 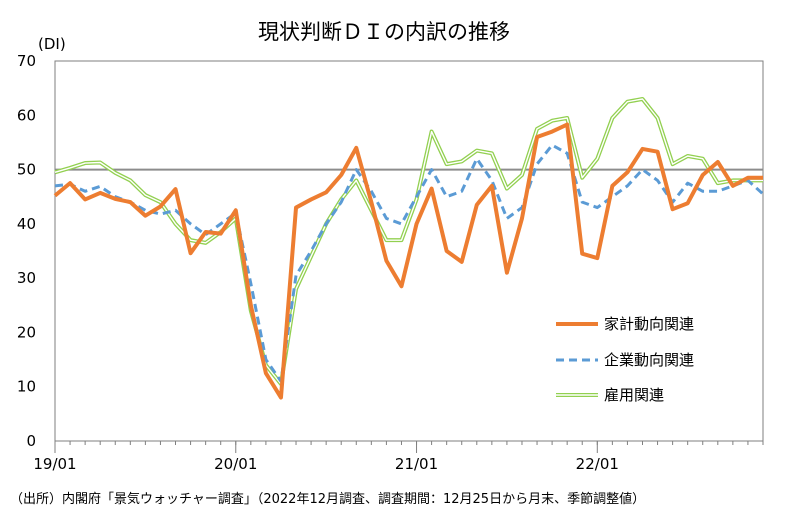 I want to click on legend-label: 企業動向関連, so click(x=649, y=360).